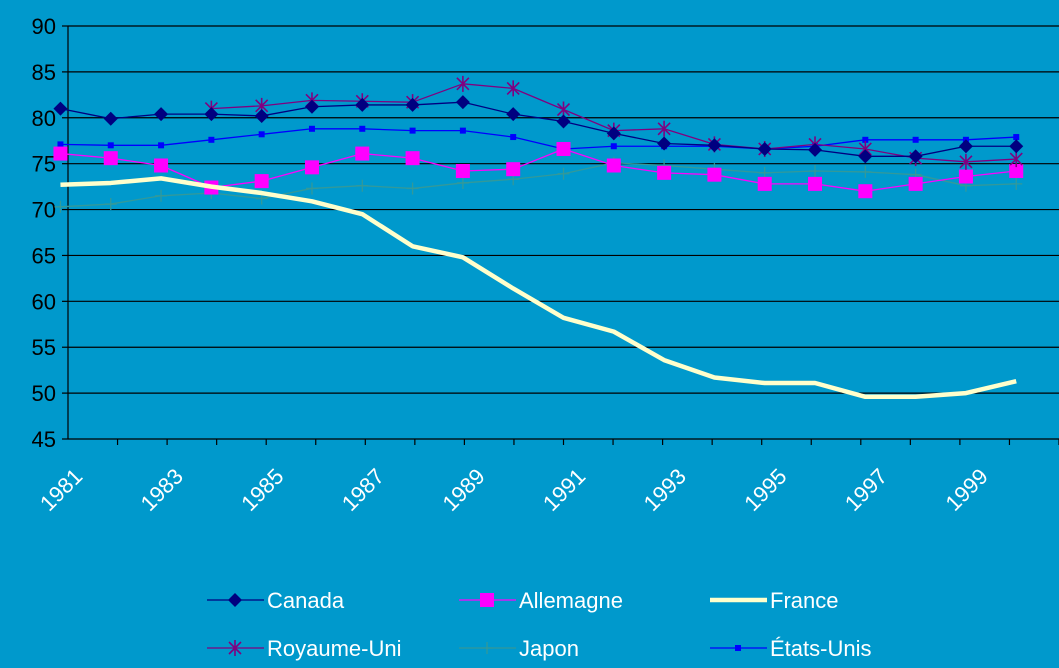 The image size is (1059, 668). I want to click on x-tick-label: 1987, so click(363, 490).